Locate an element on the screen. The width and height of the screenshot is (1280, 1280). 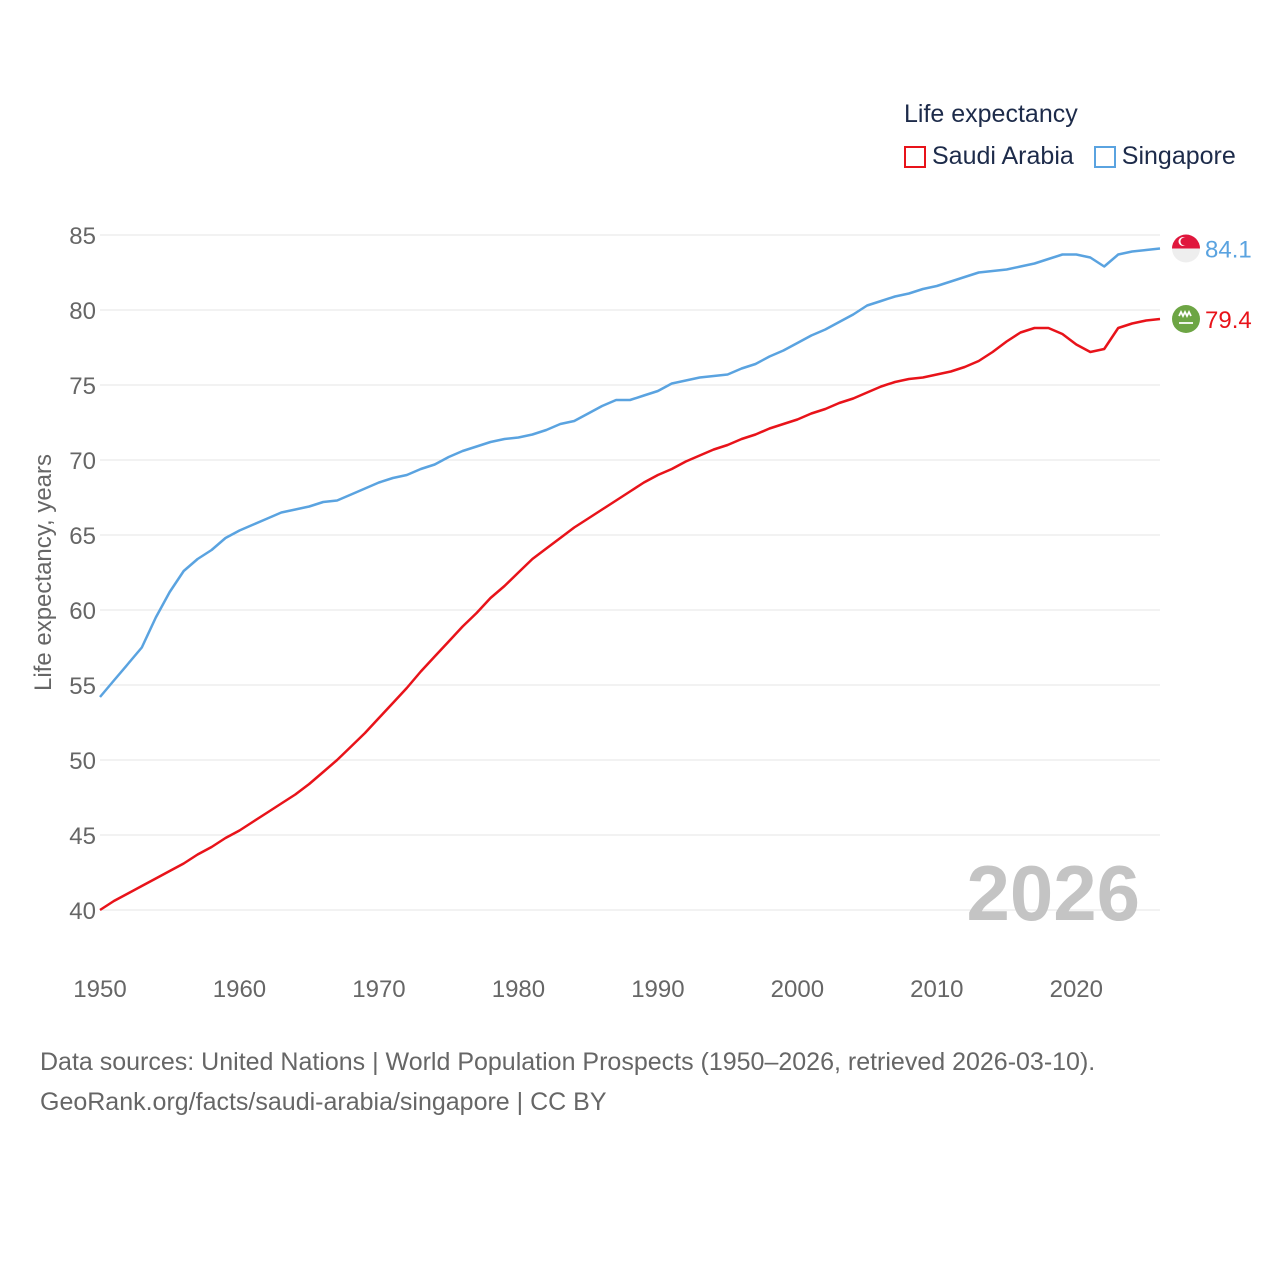
x-tick-label: 2020 is located at coordinates (1076, 989).